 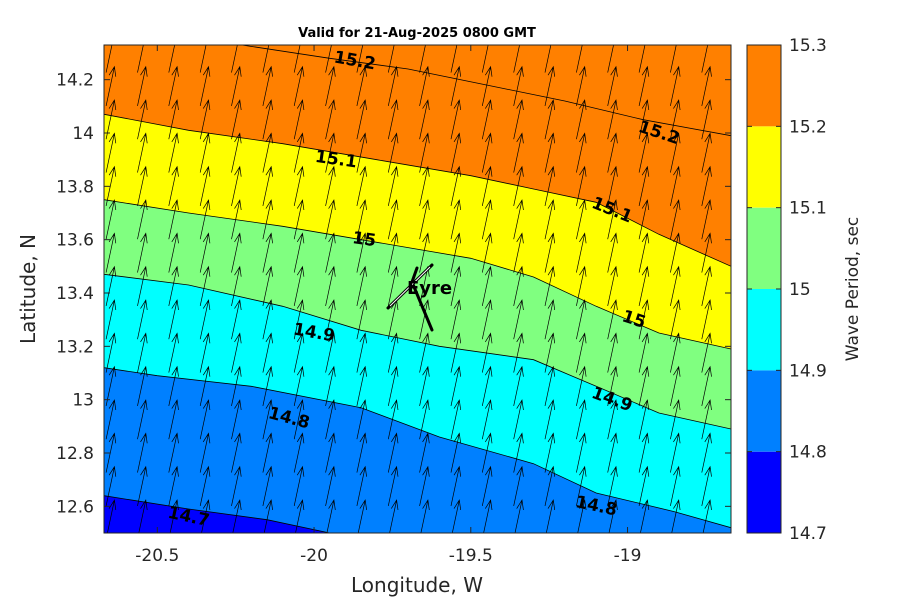 What do you see at coordinates (157, 556) in the screenshot?
I see `x-tick-label: -20.5` at bounding box center [157, 556].